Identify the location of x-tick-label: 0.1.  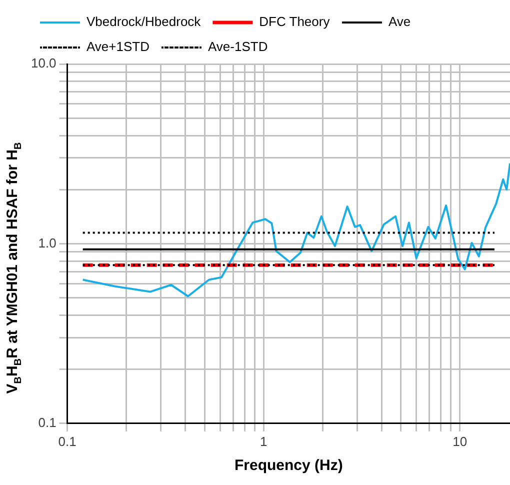
(67, 441).